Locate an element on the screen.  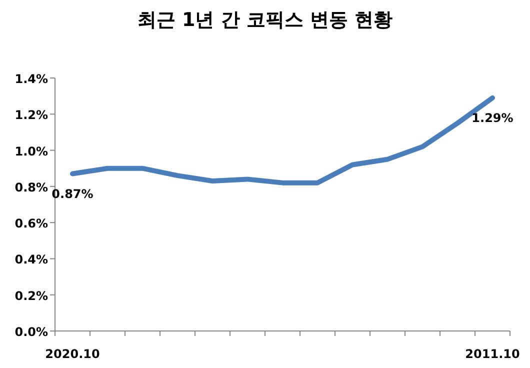
chart-title: 최근 1년 간 코픽스 변동 현황 is located at coordinates (265, 20).